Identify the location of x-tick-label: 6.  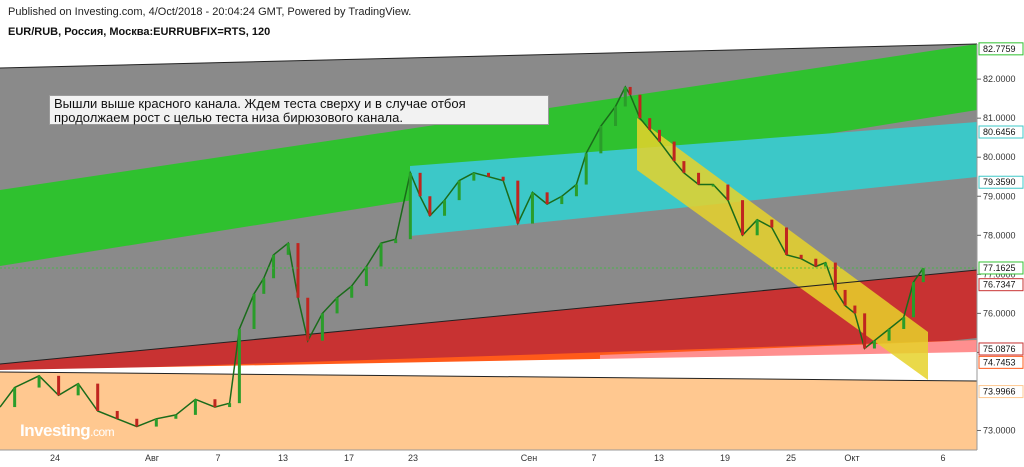
(942, 458).